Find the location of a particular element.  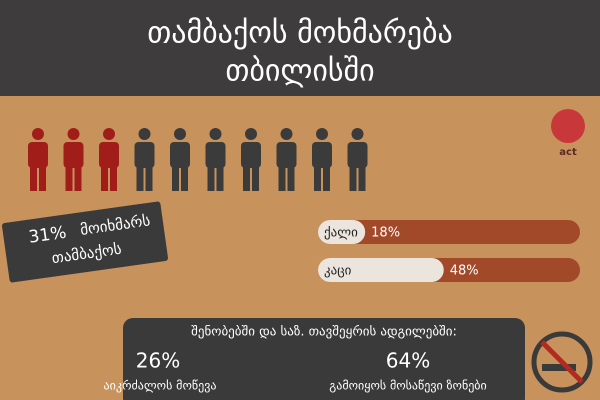

bar-label: კაცი is located at coordinates (338, 271).